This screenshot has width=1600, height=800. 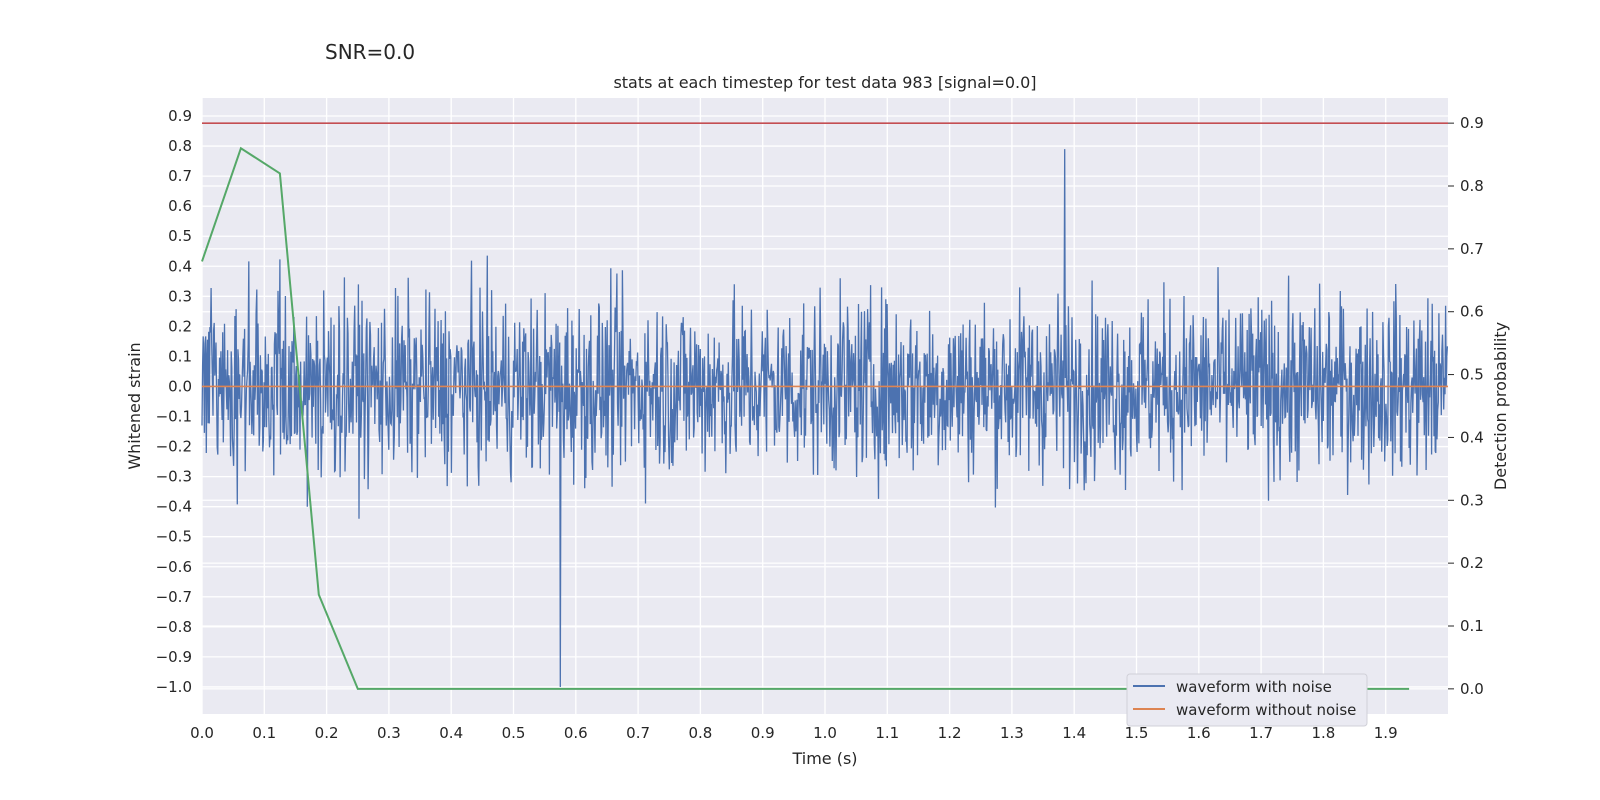 What do you see at coordinates (327, 733) in the screenshot?
I see `x-tick-label: 0.2` at bounding box center [327, 733].